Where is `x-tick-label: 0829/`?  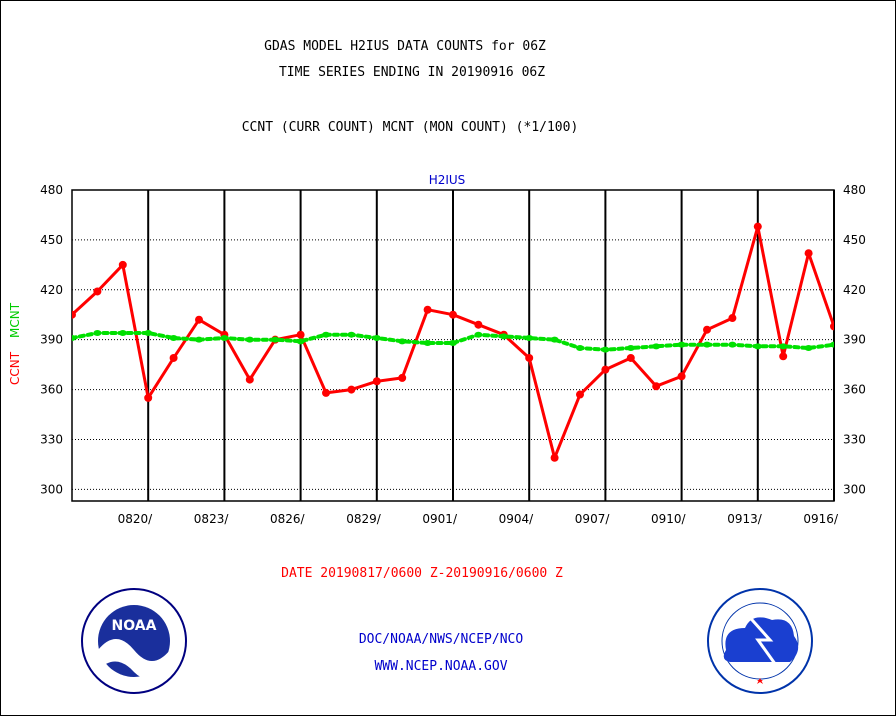 x-tick-label: 0829/ is located at coordinates (364, 519).